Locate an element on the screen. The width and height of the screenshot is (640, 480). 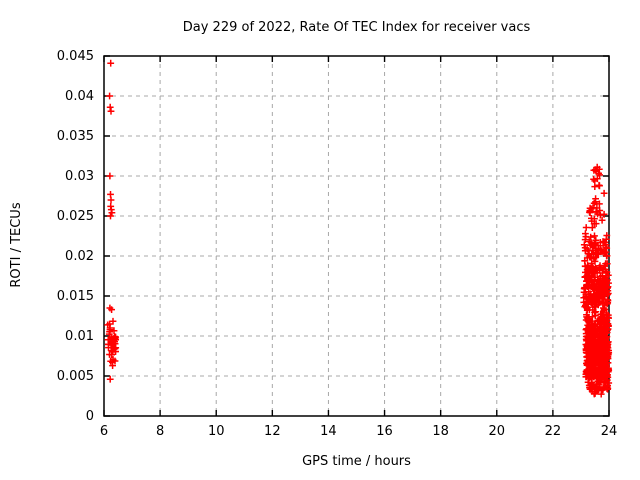
y-tick-label: 0.02 is located at coordinates (79, 256).